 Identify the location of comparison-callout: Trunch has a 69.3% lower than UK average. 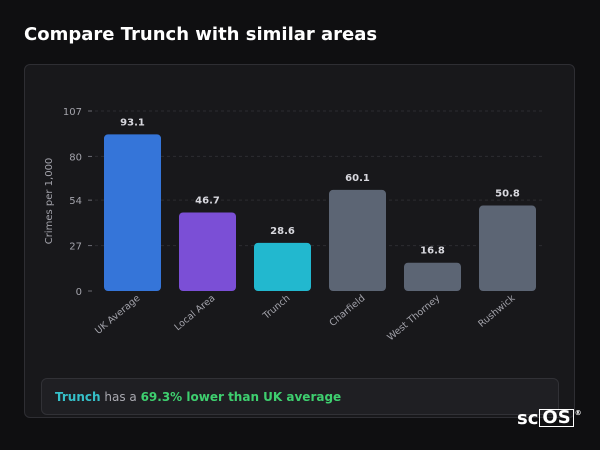
(300, 396).